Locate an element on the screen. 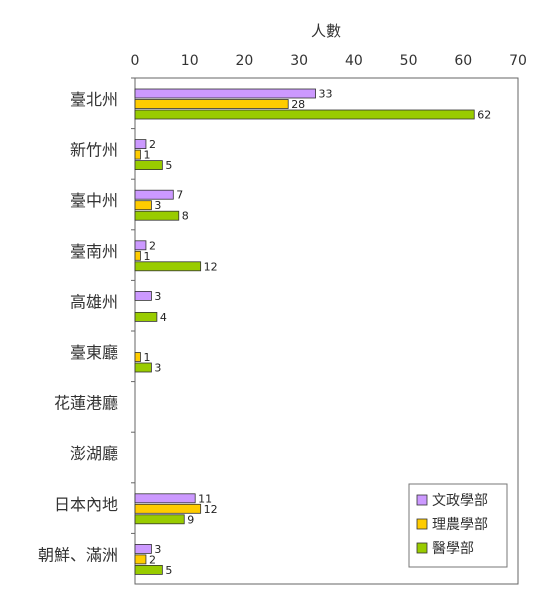 The width and height of the screenshot is (548, 600). x-tick-label: 50 is located at coordinates (409, 61).